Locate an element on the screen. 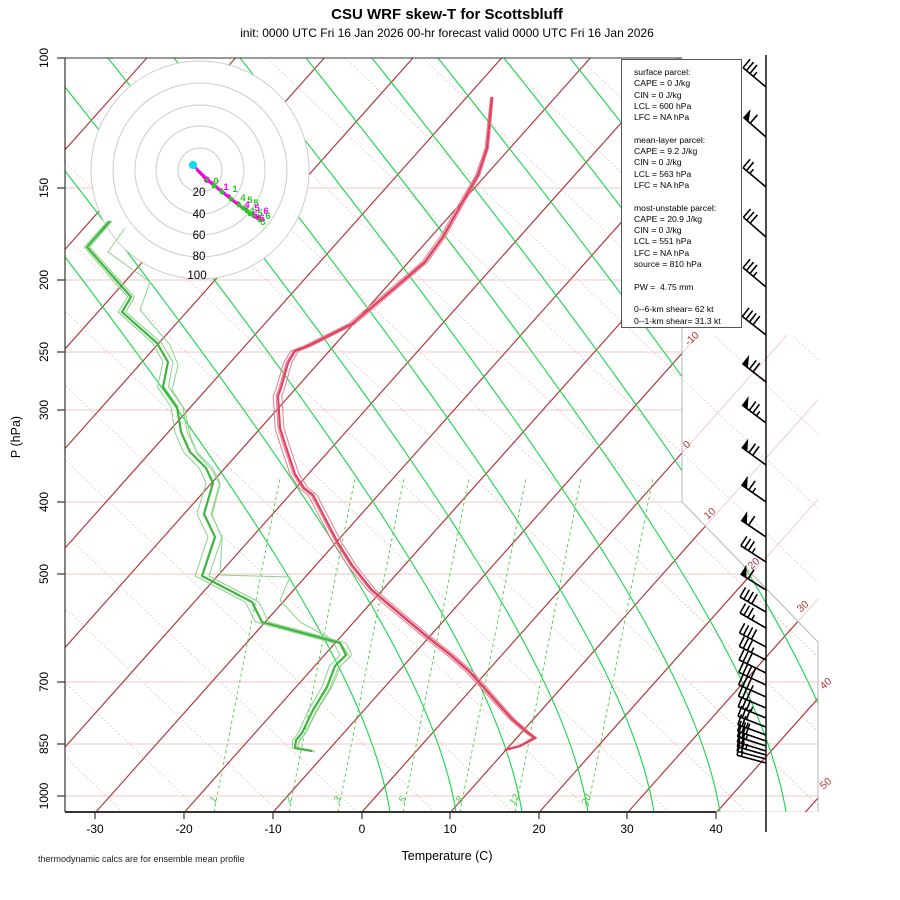  info-box-line: LCL = 600 hPa is located at coordinates (663, 105).